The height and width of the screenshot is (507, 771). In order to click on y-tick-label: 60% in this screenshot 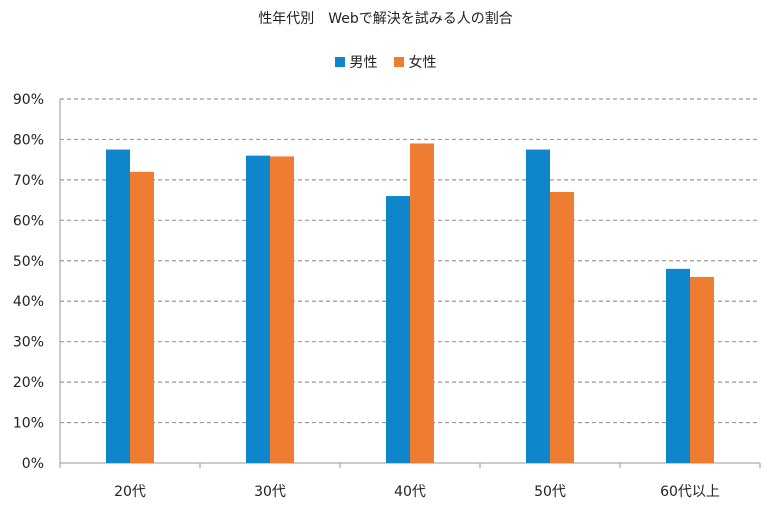, I will do `click(28, 221)`.